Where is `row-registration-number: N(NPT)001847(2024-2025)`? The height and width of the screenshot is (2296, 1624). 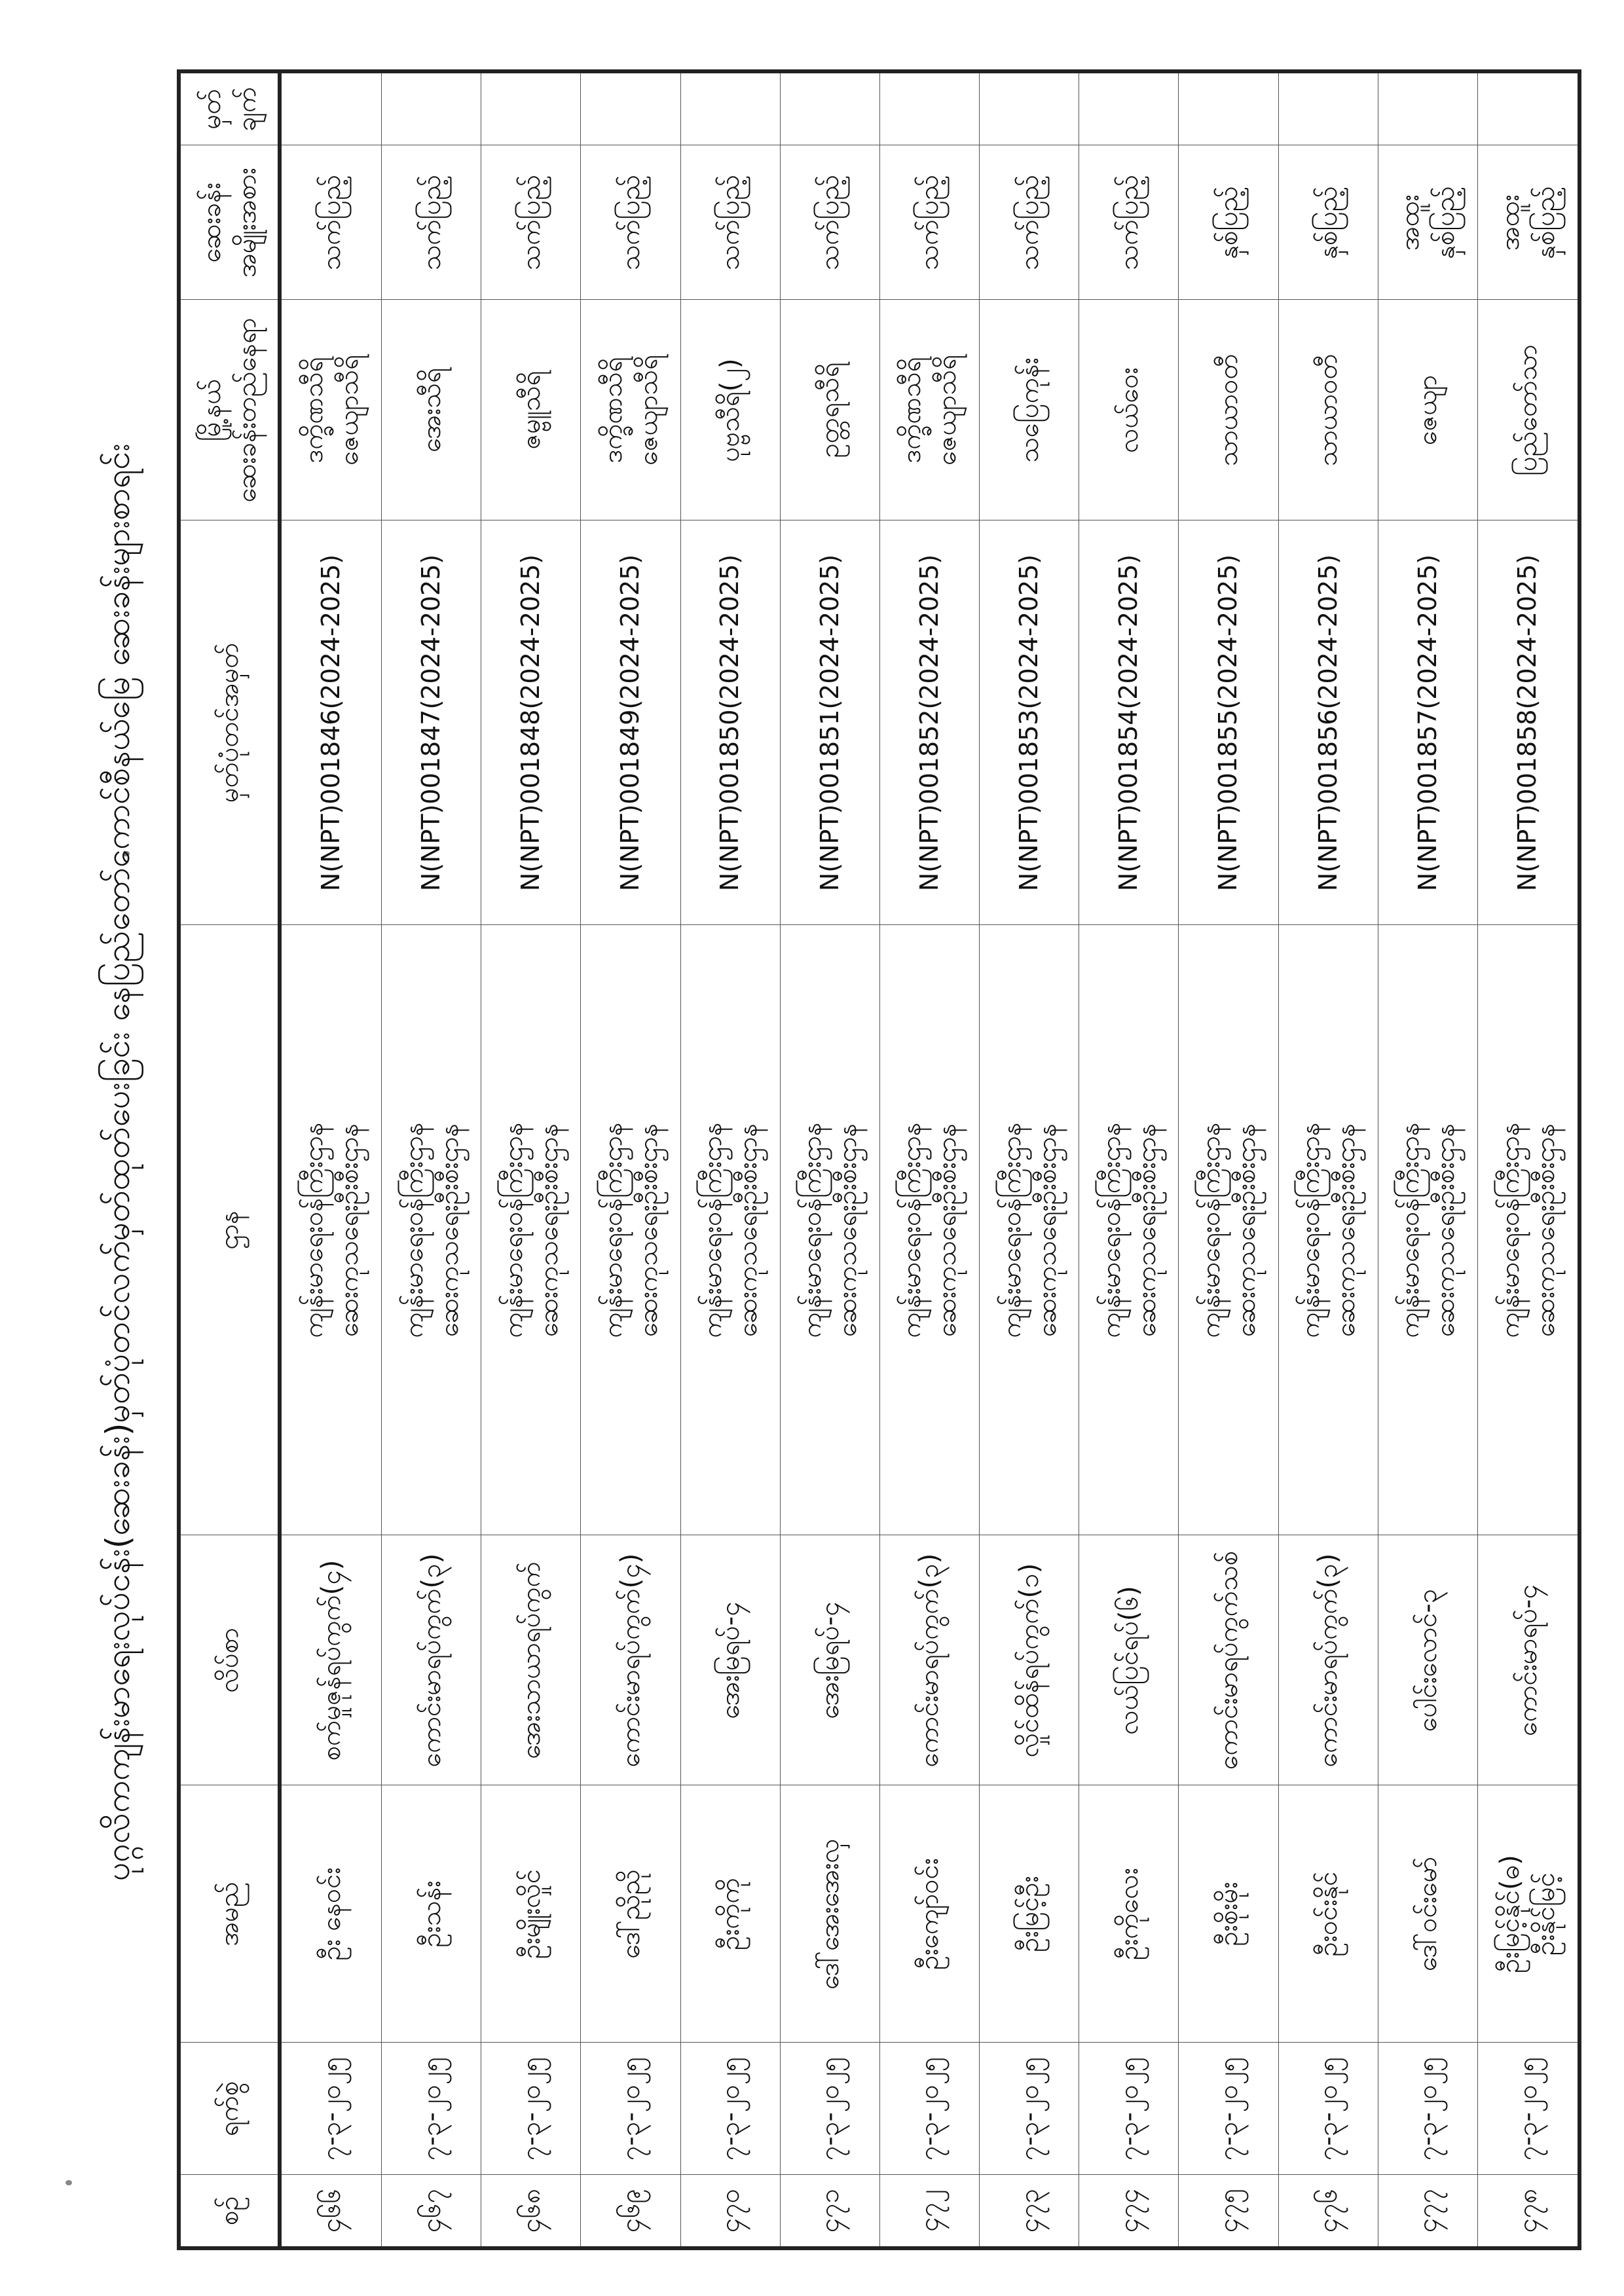 row-registration-number: N(NPT)001847(2024-2025) is located at coordinates (431, 722).